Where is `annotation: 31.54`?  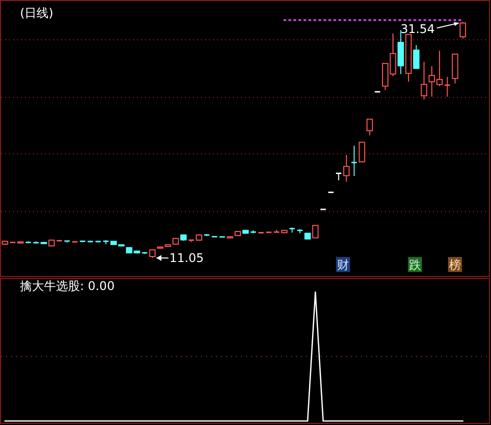
annotation: 31.54 is located at coordinates (417, 29).